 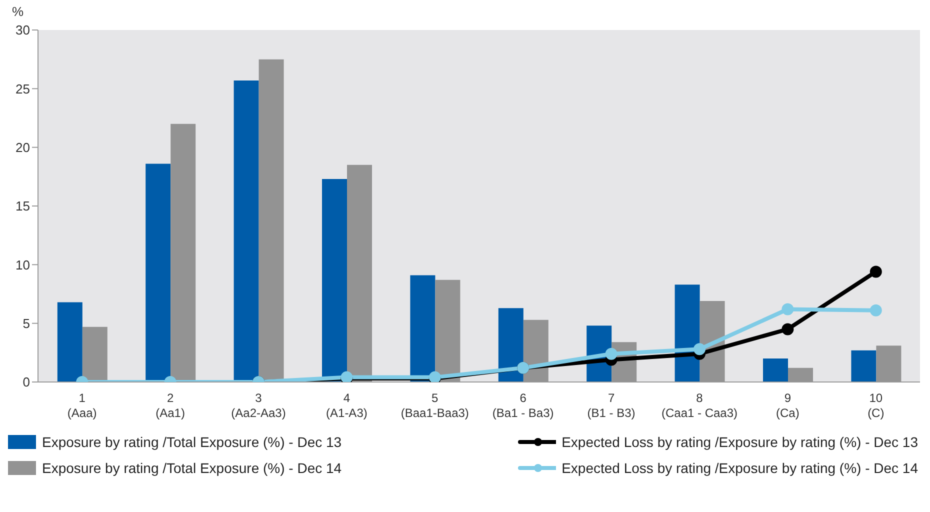 I want to click on y-tick-label: 20, so click(x=23, y=147).